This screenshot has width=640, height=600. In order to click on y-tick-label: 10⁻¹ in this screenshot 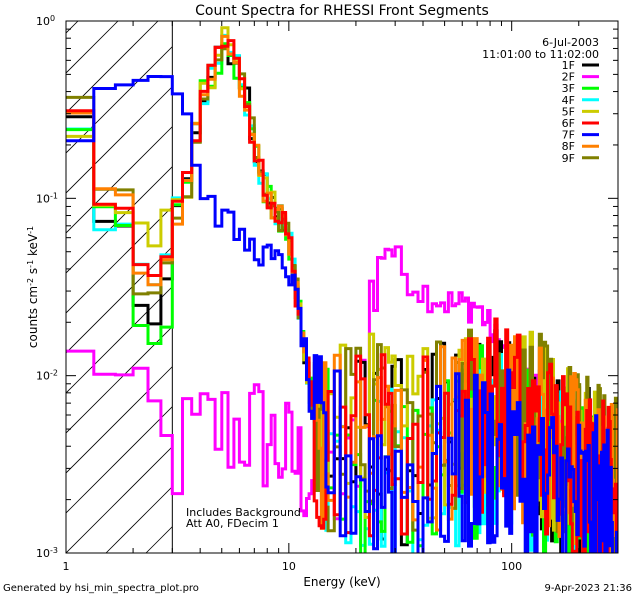, I will do `click(47, 198)`.